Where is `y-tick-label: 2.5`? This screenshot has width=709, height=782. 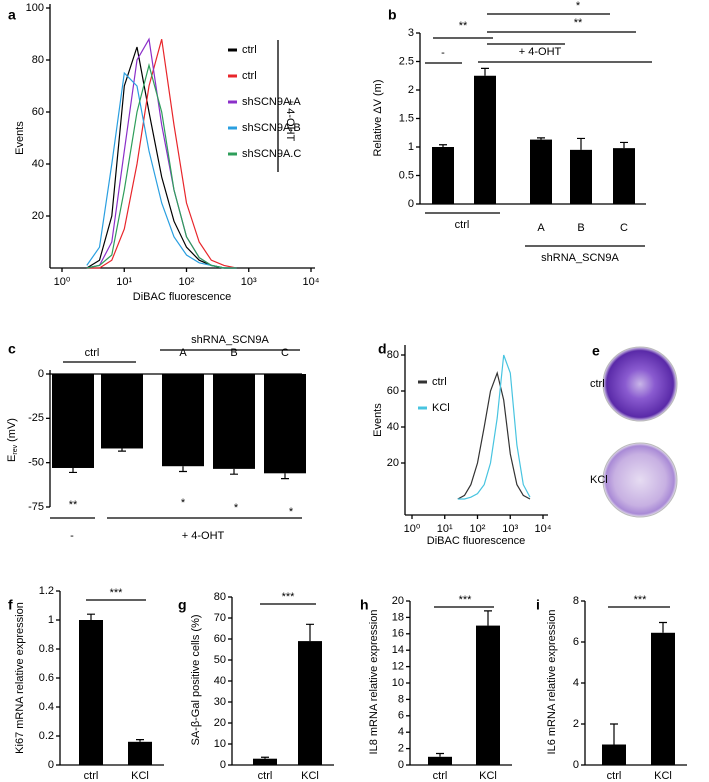
y-tick-label: 2.5 is located at coordinates (406, 61).